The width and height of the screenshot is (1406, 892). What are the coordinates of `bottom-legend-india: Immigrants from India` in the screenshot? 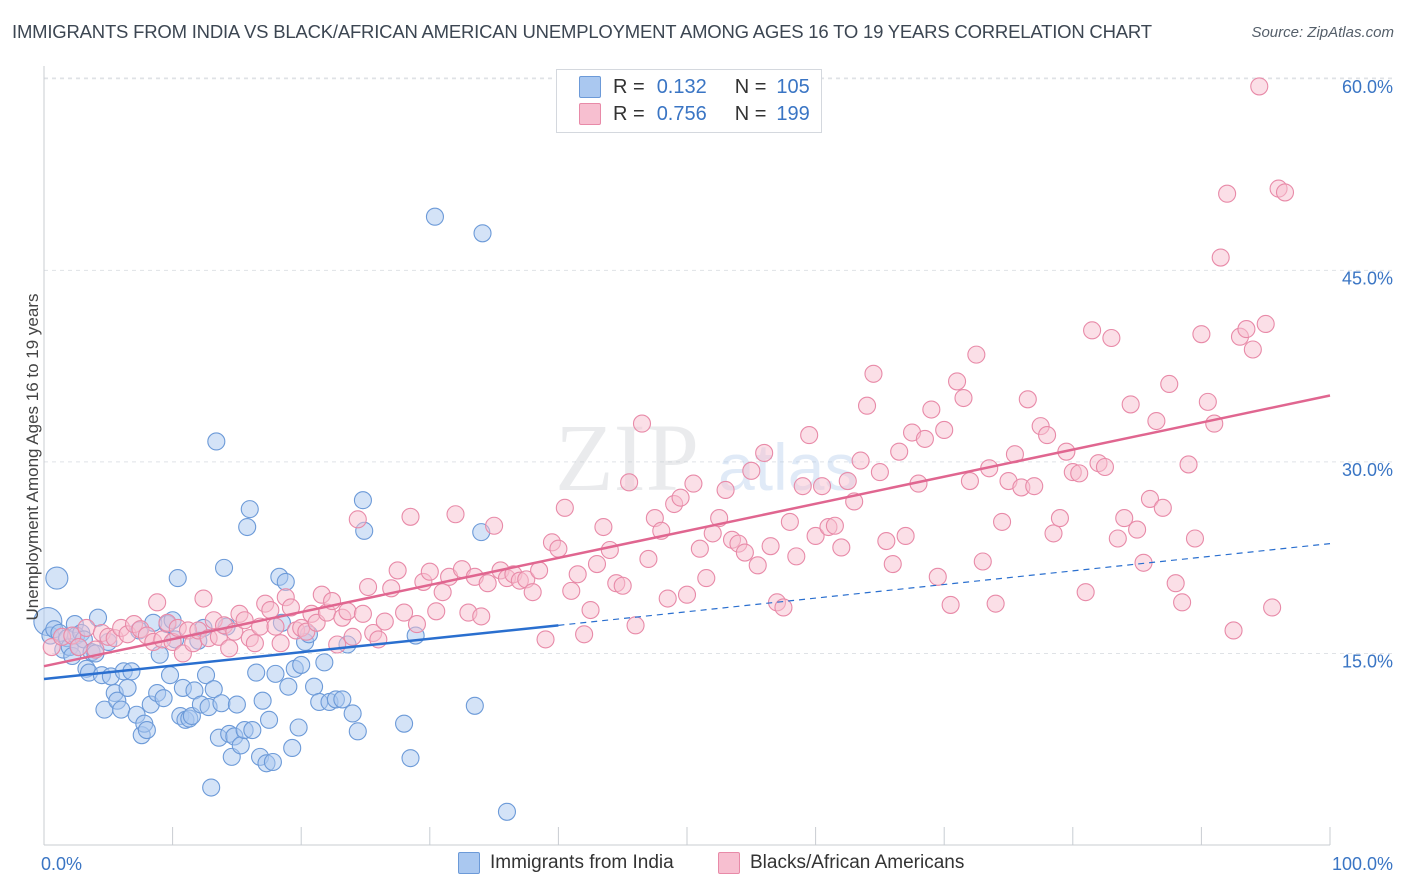 It's located at (566, 863).